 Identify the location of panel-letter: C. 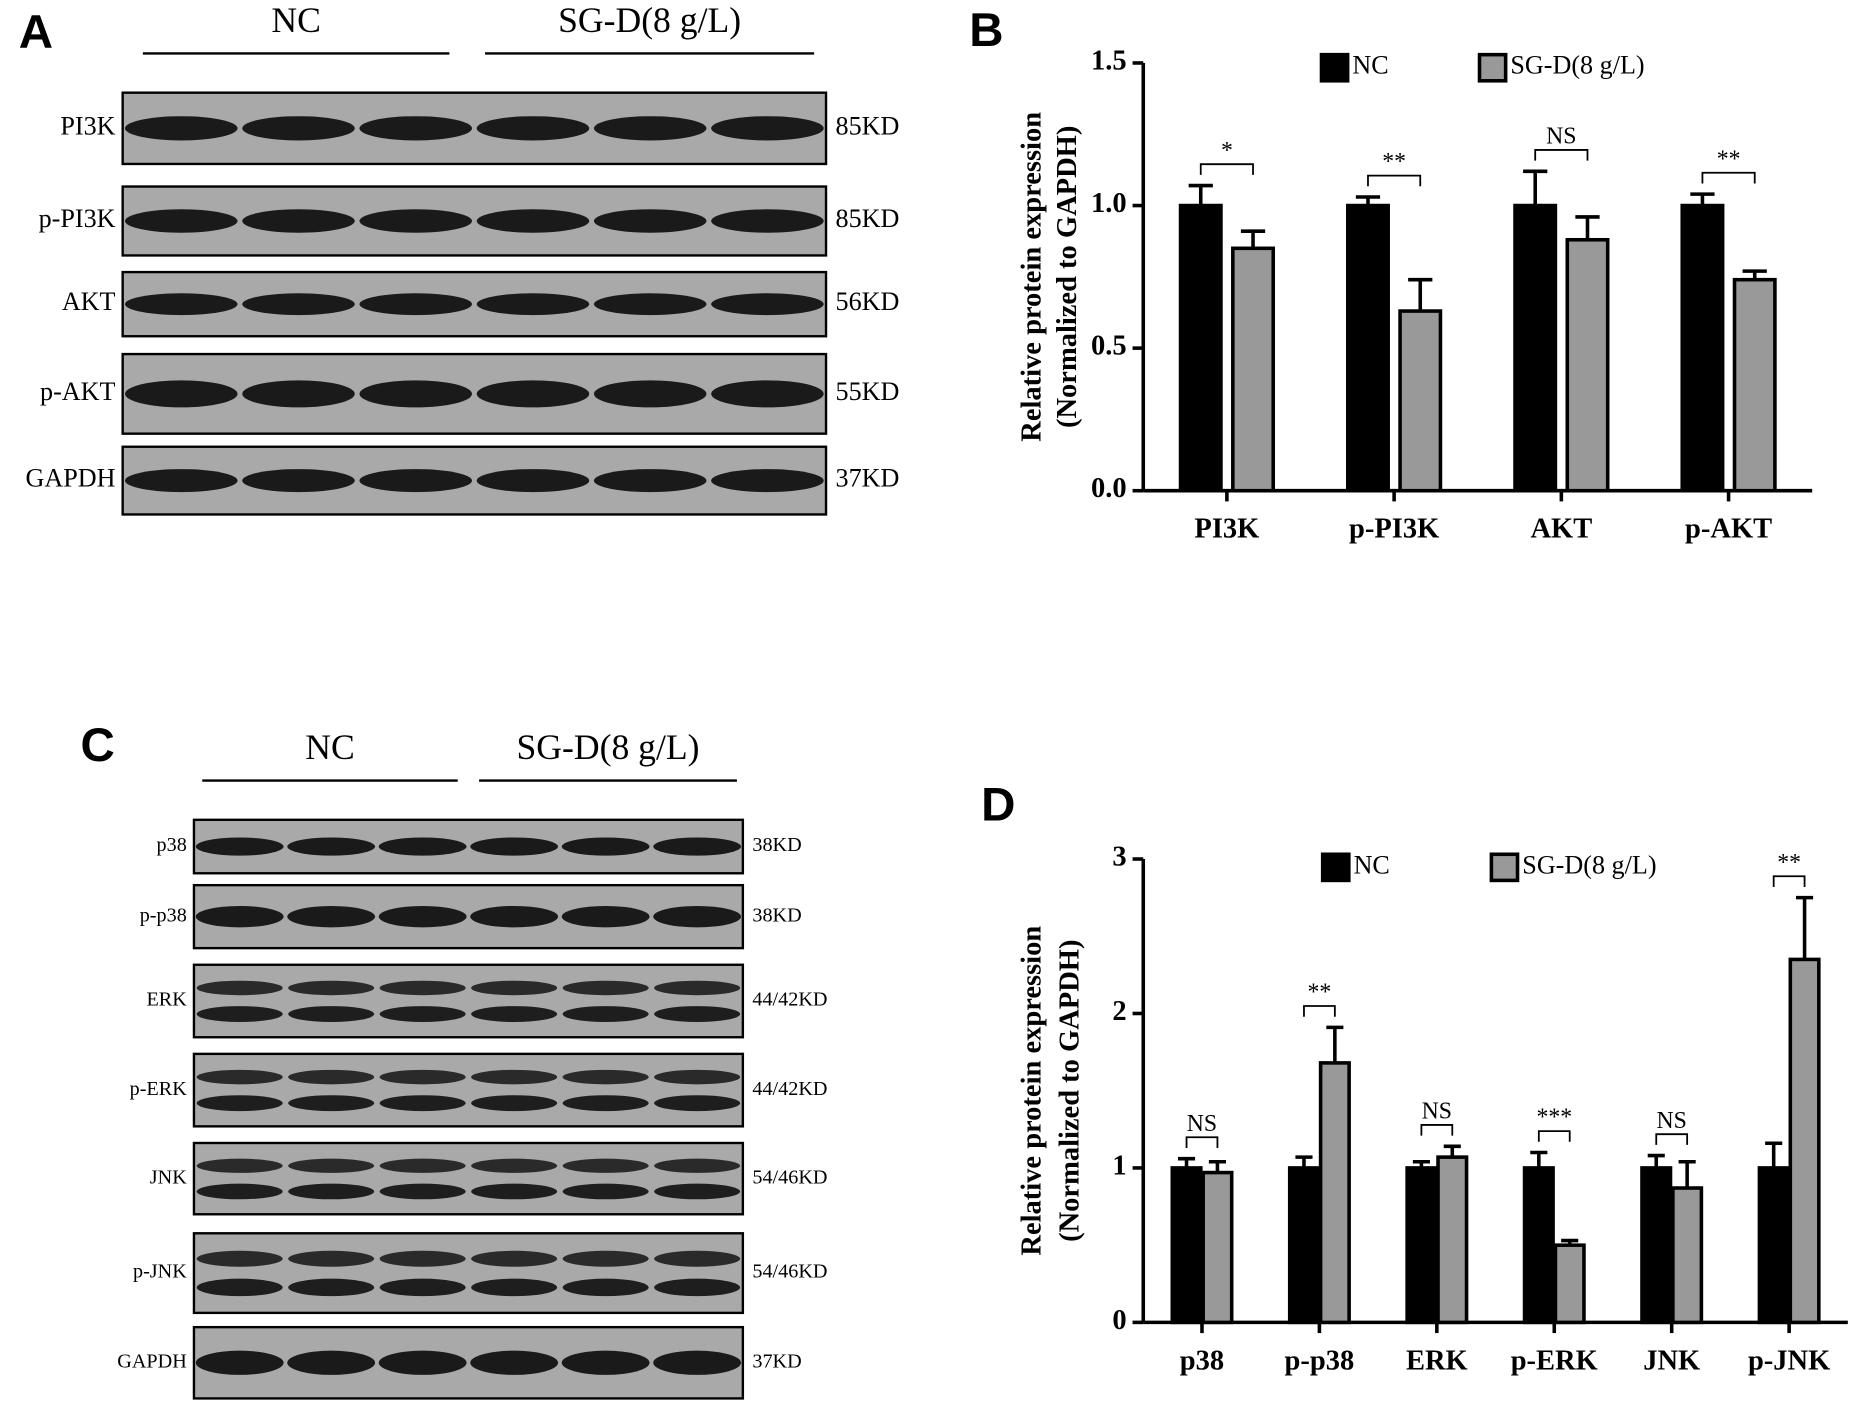
(98, 745).